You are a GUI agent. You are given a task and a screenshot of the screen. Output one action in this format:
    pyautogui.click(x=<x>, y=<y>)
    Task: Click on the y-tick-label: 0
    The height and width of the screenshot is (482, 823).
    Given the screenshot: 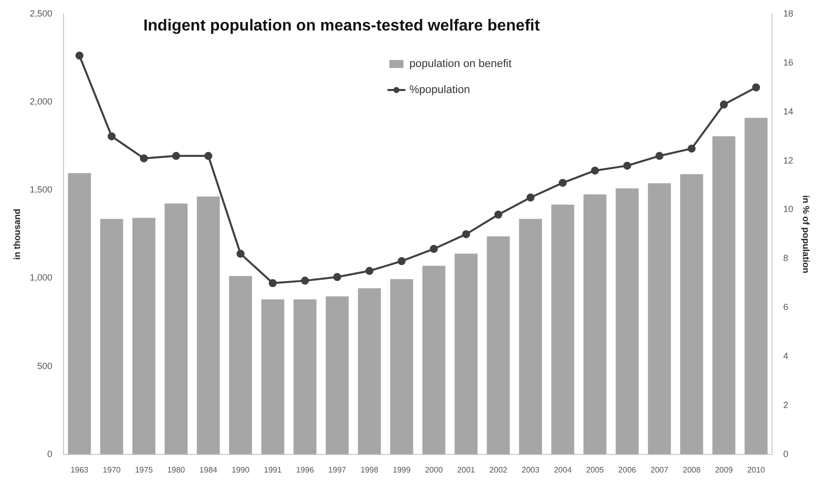 What is the action you would take?
    pyautogui.click(x=49, y=453)
    